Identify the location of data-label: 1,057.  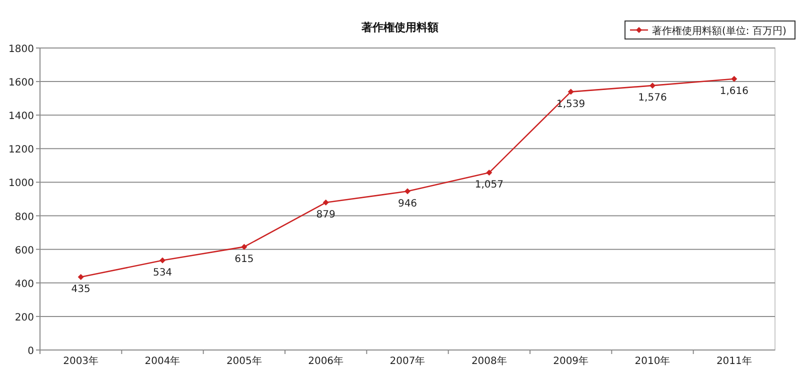
(489, 185).